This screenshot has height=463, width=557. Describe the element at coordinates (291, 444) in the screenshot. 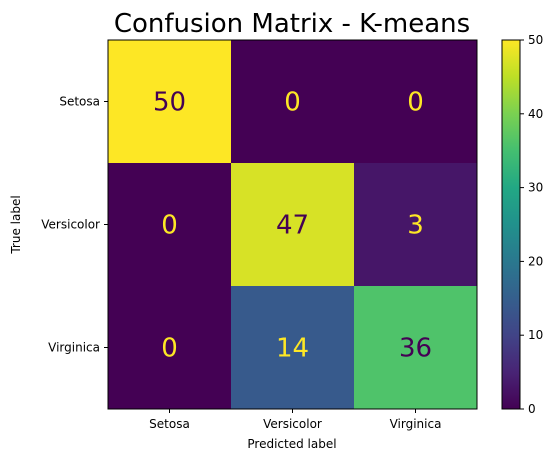

I see `x-axis-label: Predicted label` at that location.